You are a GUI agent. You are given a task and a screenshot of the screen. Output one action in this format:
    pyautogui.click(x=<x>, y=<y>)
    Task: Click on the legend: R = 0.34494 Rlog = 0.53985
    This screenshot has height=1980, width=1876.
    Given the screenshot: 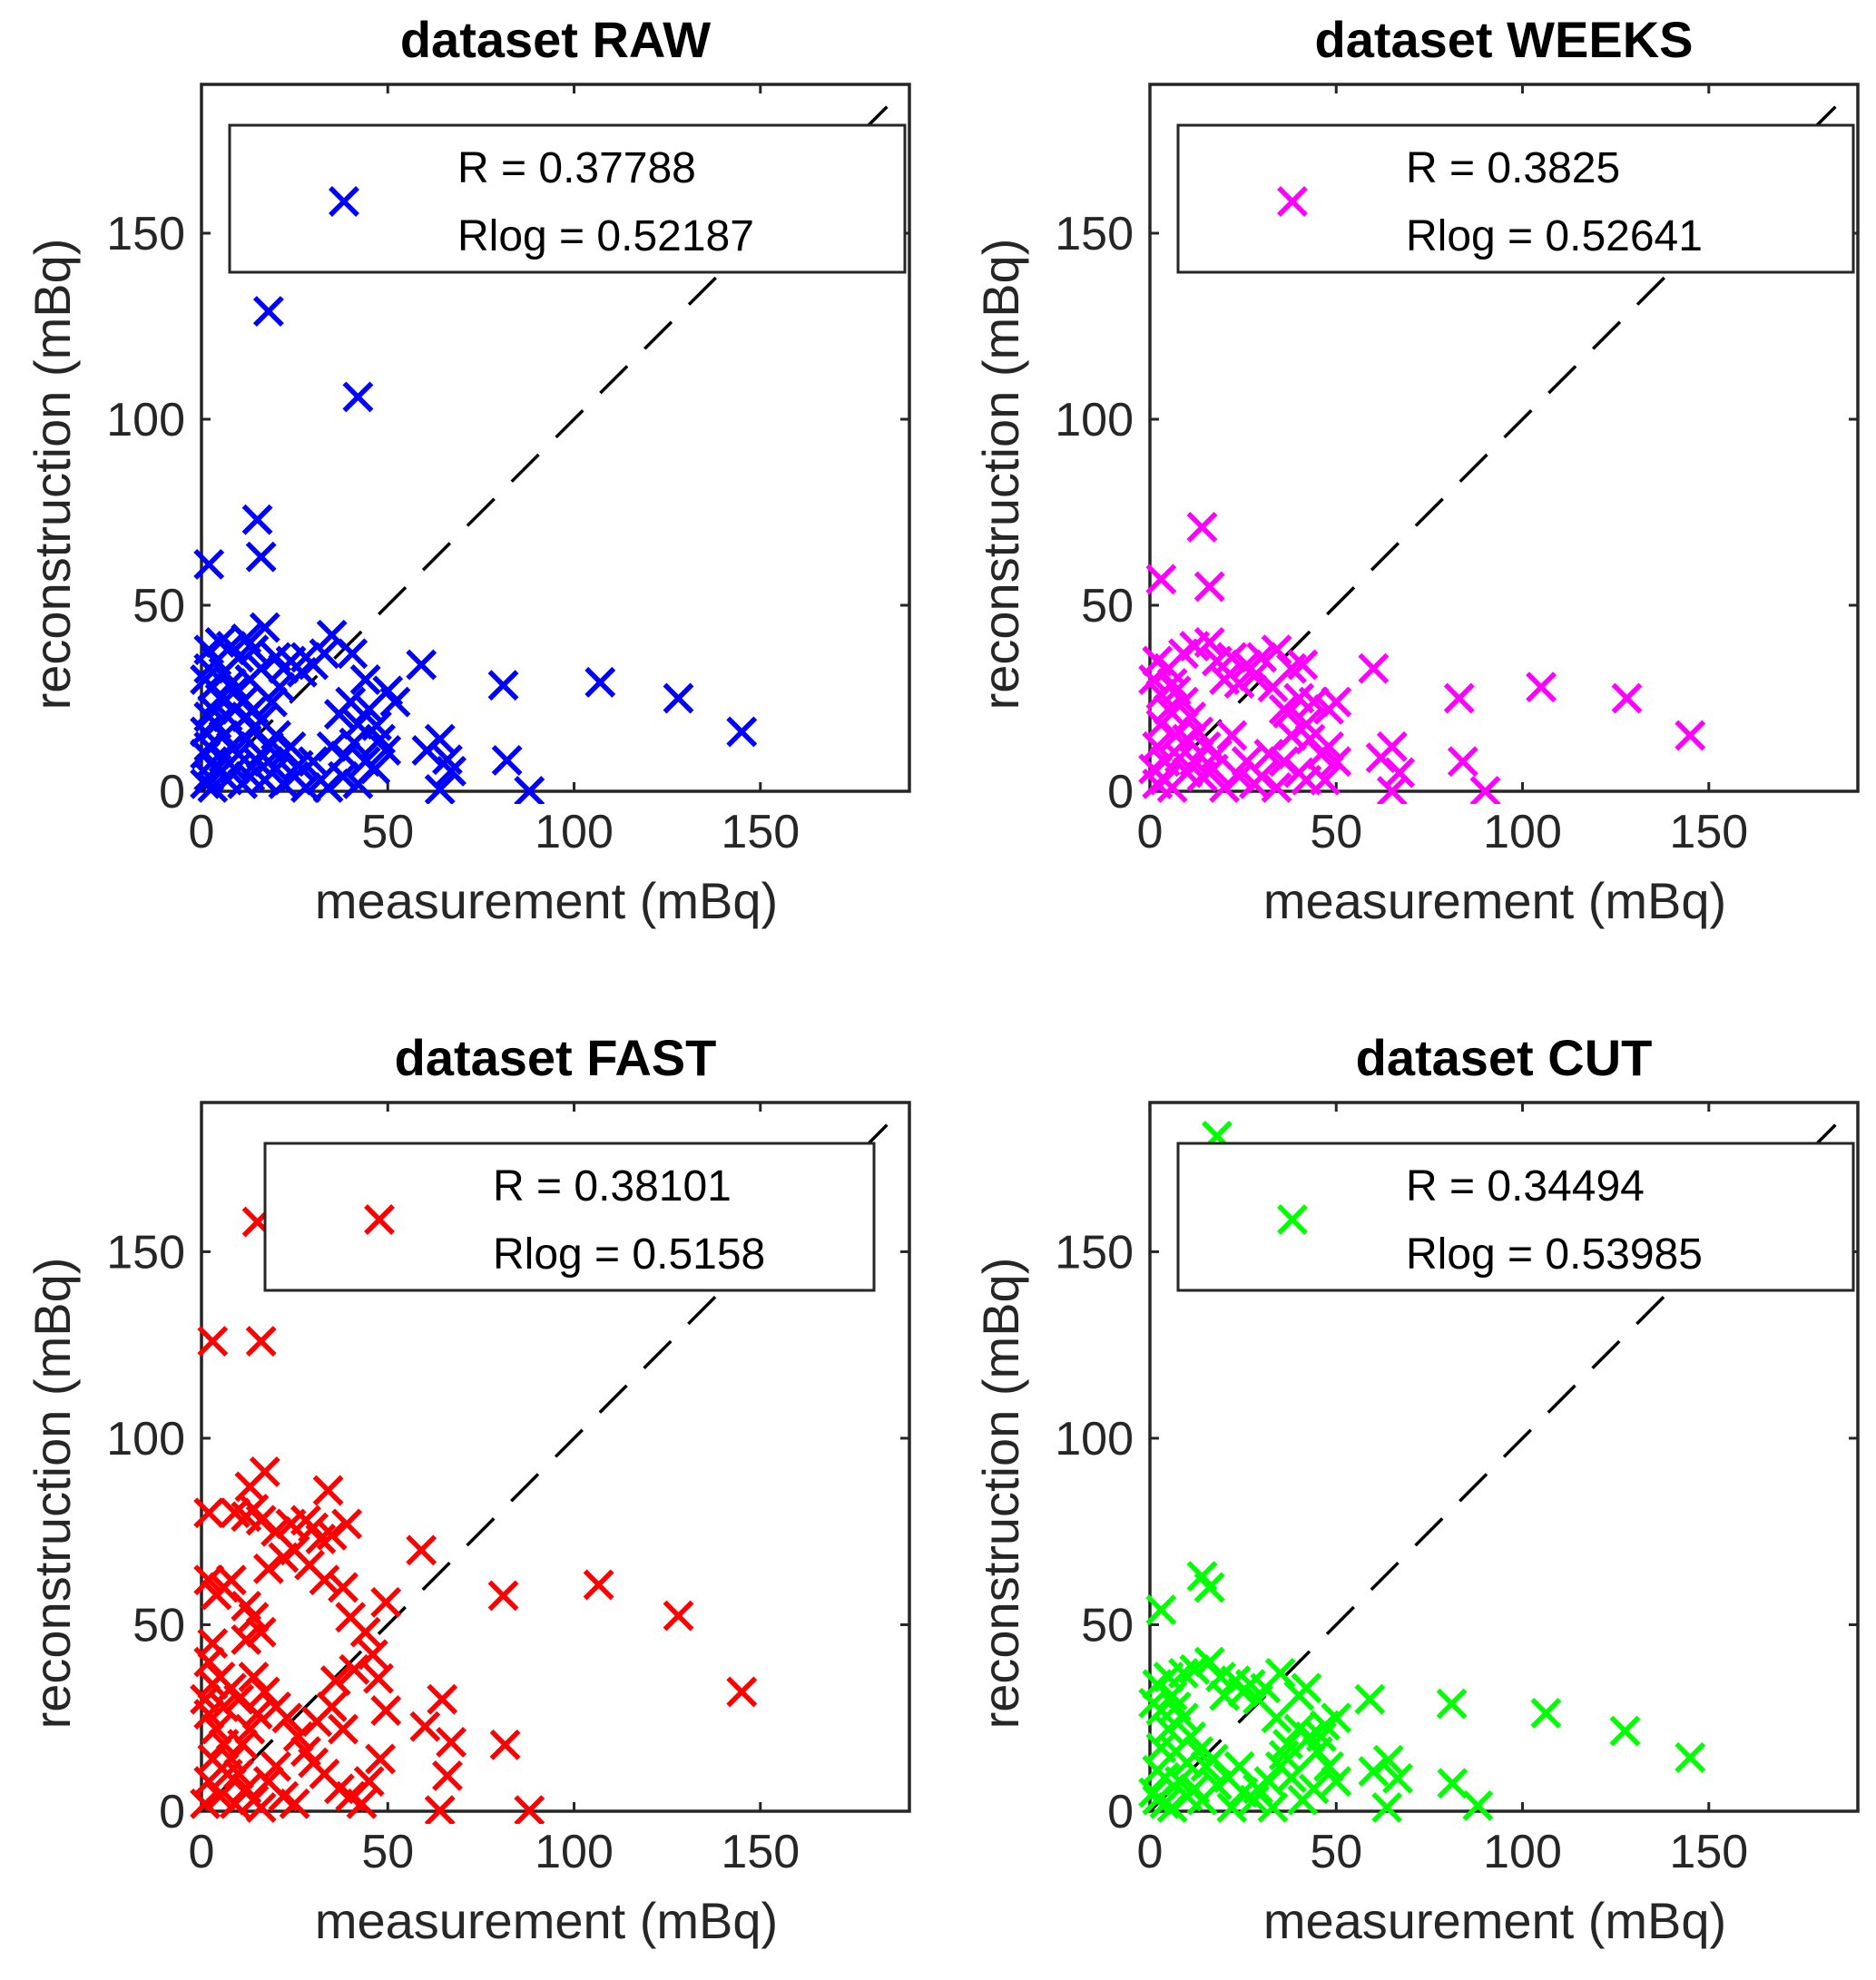 What is the action you would take?
    pyautogui.click(x=1516, y=1217)
    